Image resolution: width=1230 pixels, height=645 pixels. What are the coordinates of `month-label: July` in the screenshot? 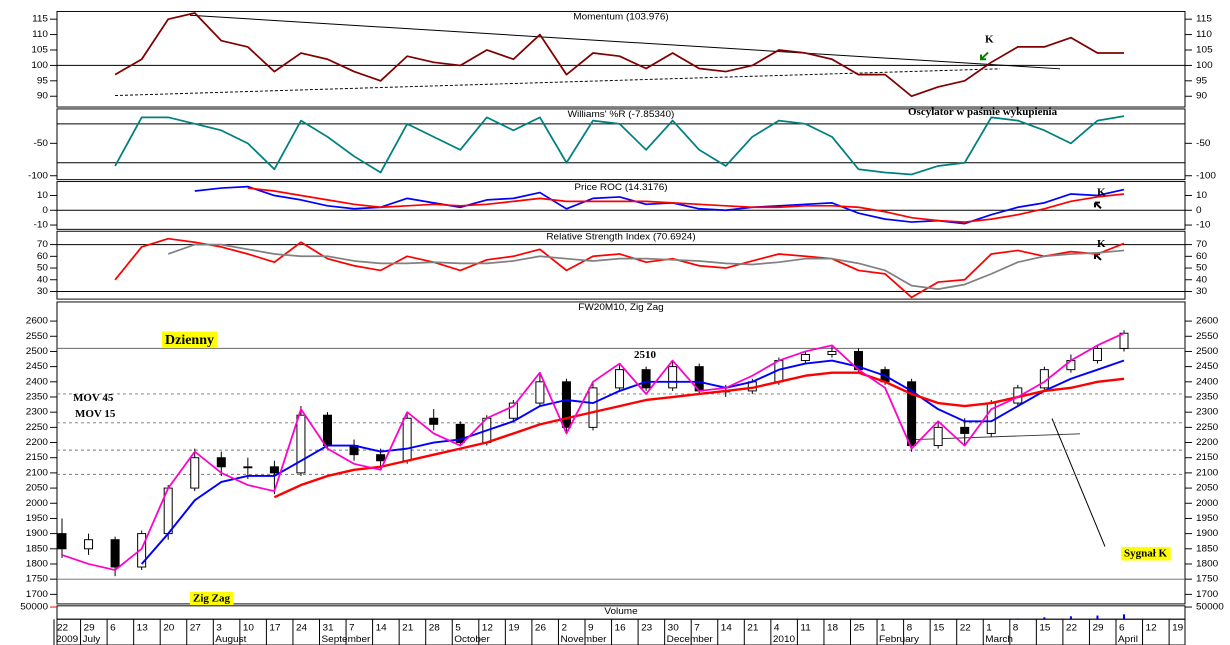 It's located at (92, 639).